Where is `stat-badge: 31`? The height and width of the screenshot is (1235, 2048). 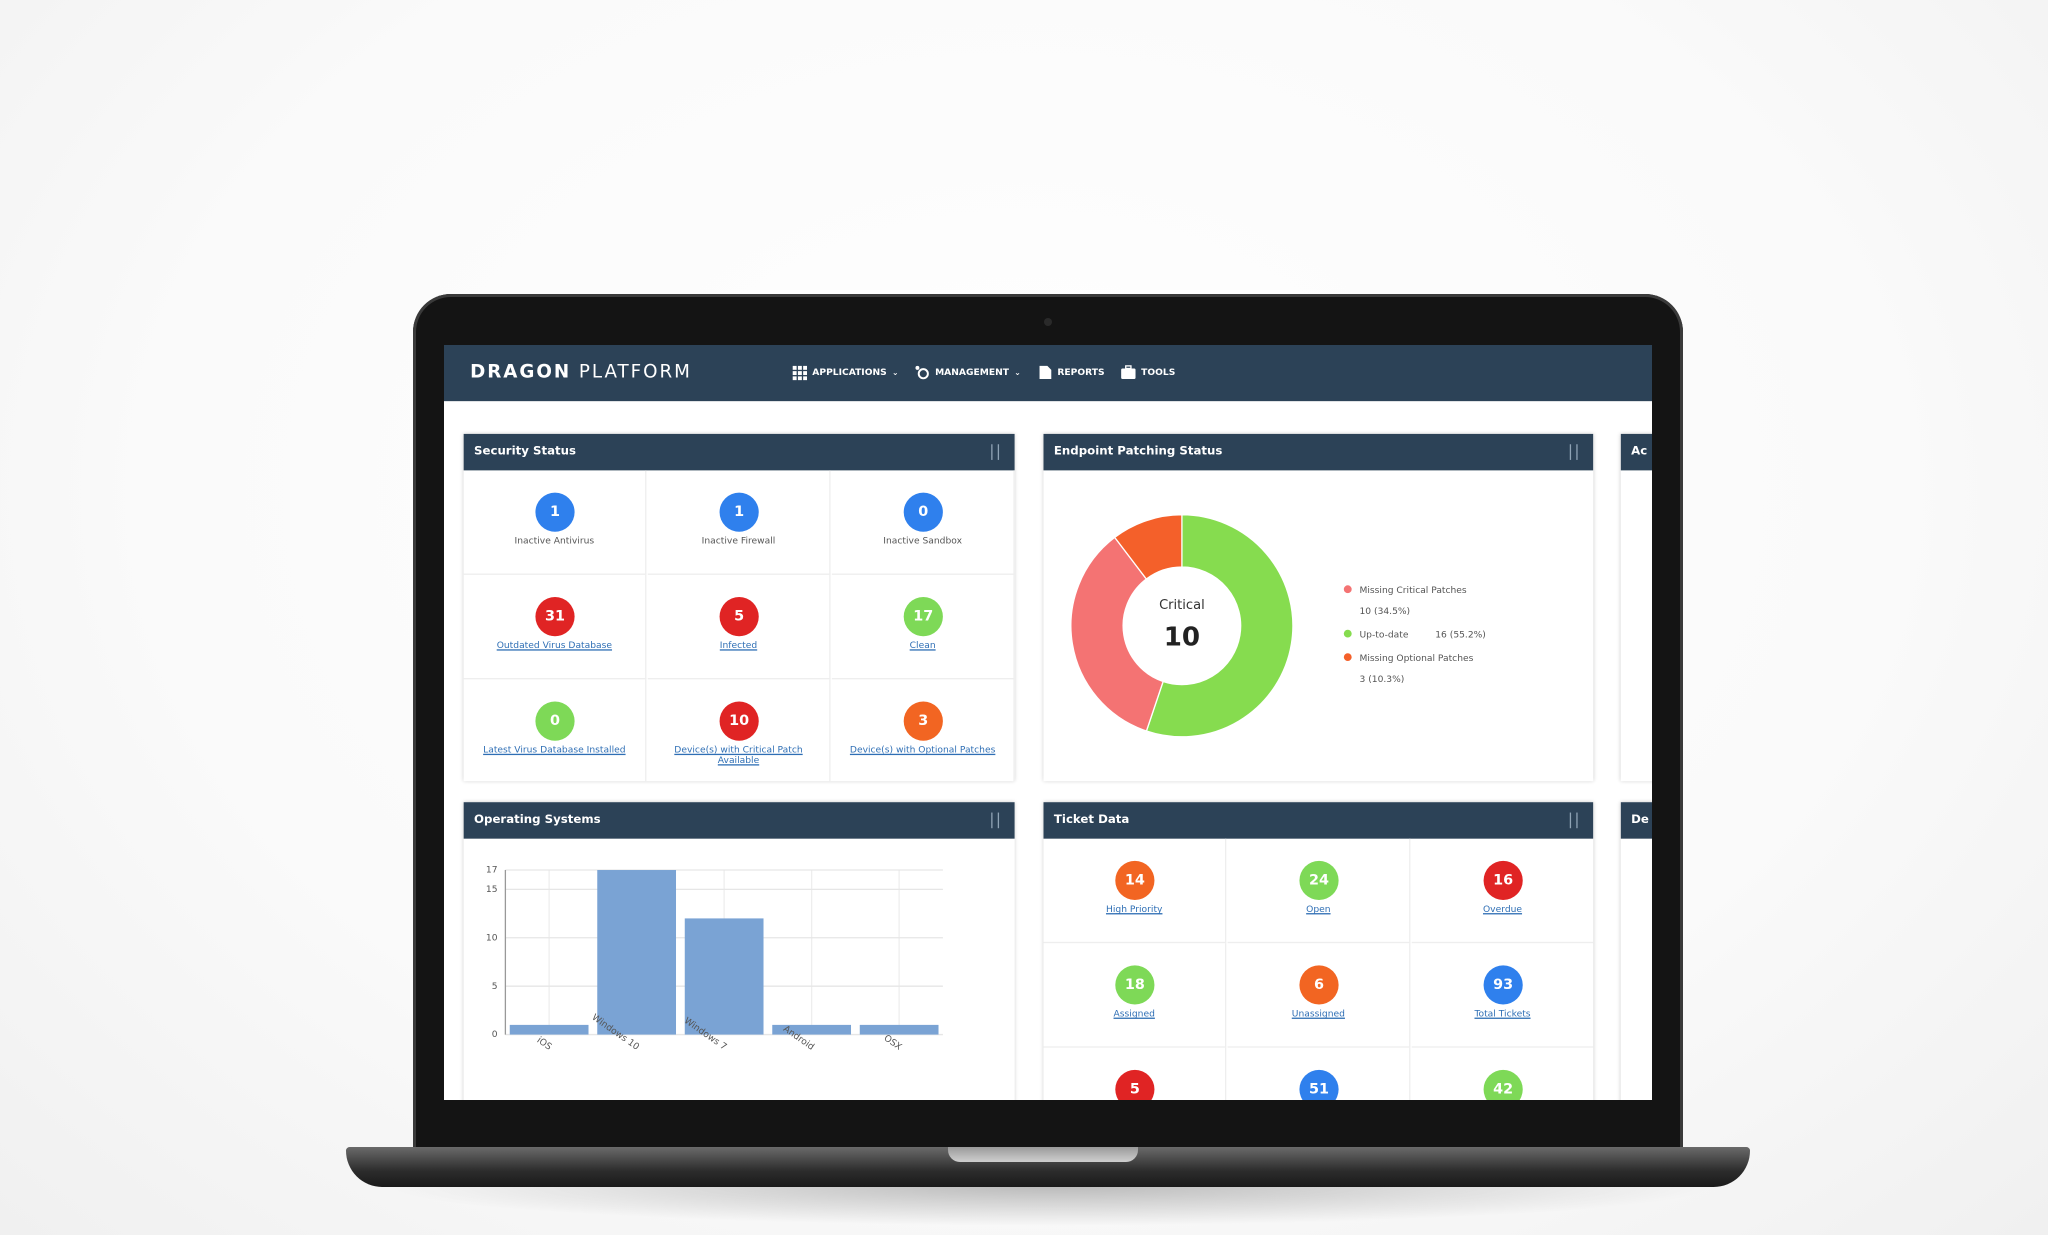
stat-badge: 31 is located at coordinates (555, 617).